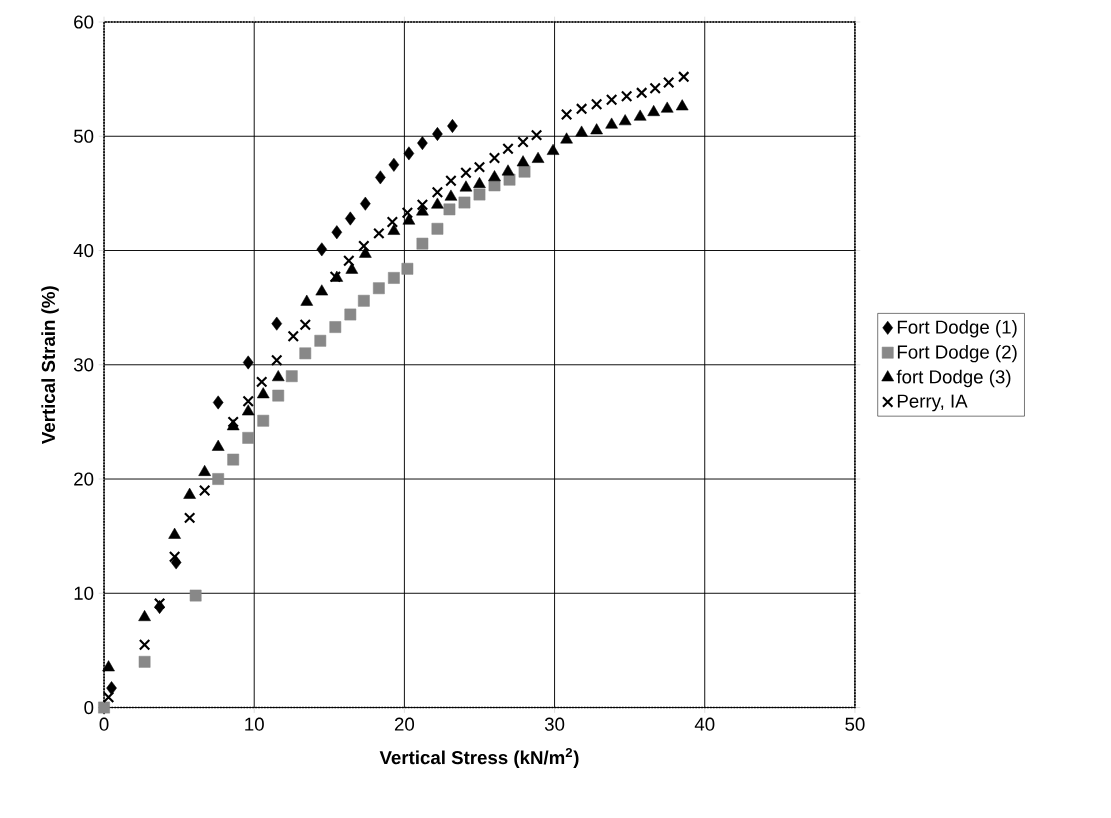  Describe the element at coordinates (84, 593) in the screenshot. I see `y-tick-label: 10` at that location.